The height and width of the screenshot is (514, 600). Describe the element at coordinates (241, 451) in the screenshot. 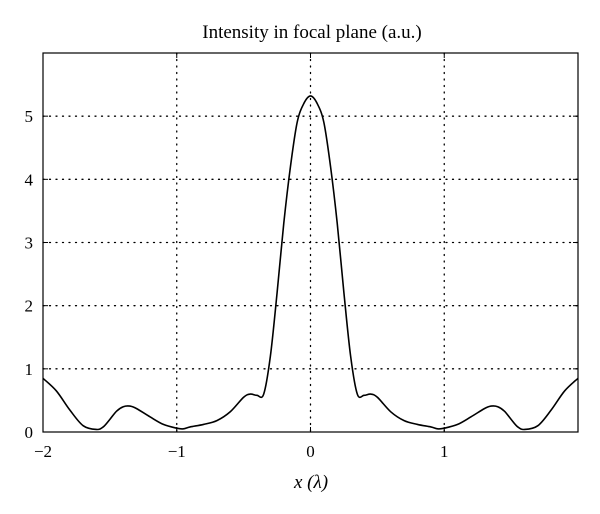

I see `x-tick-labels: −2 −1 0 1` at that location.